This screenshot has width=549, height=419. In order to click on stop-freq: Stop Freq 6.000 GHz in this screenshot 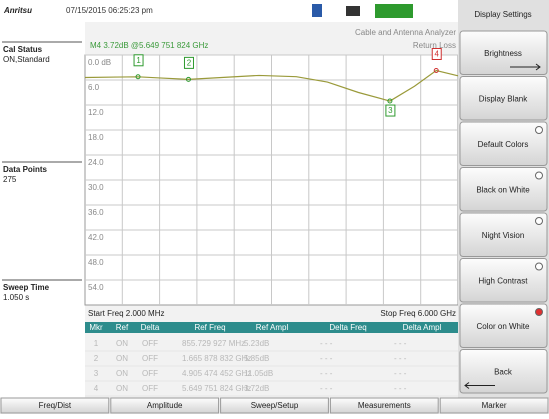, I will do `click(418, 313)`.